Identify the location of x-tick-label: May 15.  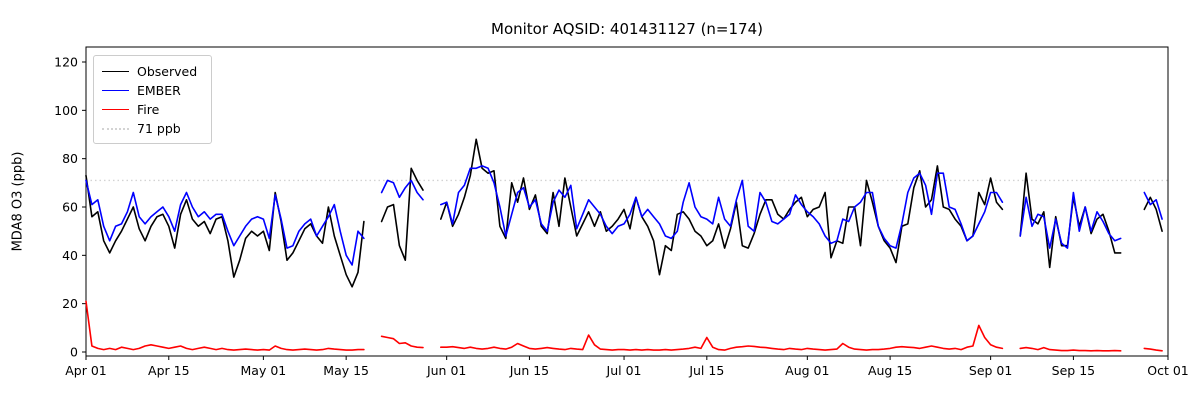
(346, 370).